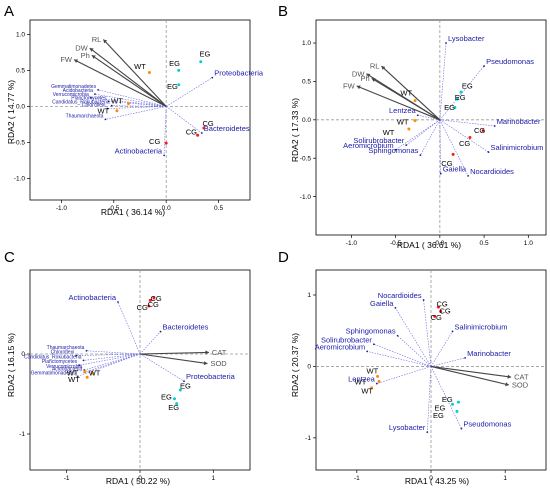 Image resolution: width=550 pixels, height=489 pixels. What do you see at coordinates (437, 481) in the screenshot?
I see `panel-d-xlabel: RDA1 ( 43.25 %)` at bounding box center [437, 481].